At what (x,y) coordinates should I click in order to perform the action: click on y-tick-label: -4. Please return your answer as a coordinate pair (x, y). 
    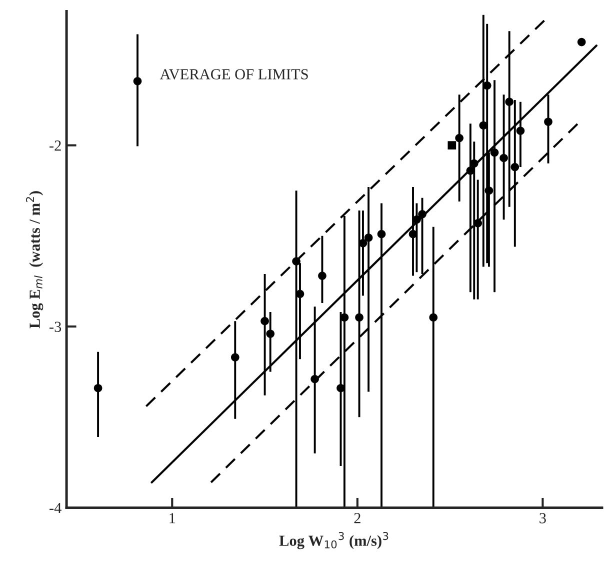
    Looking at the image, I should click on (56, 508).